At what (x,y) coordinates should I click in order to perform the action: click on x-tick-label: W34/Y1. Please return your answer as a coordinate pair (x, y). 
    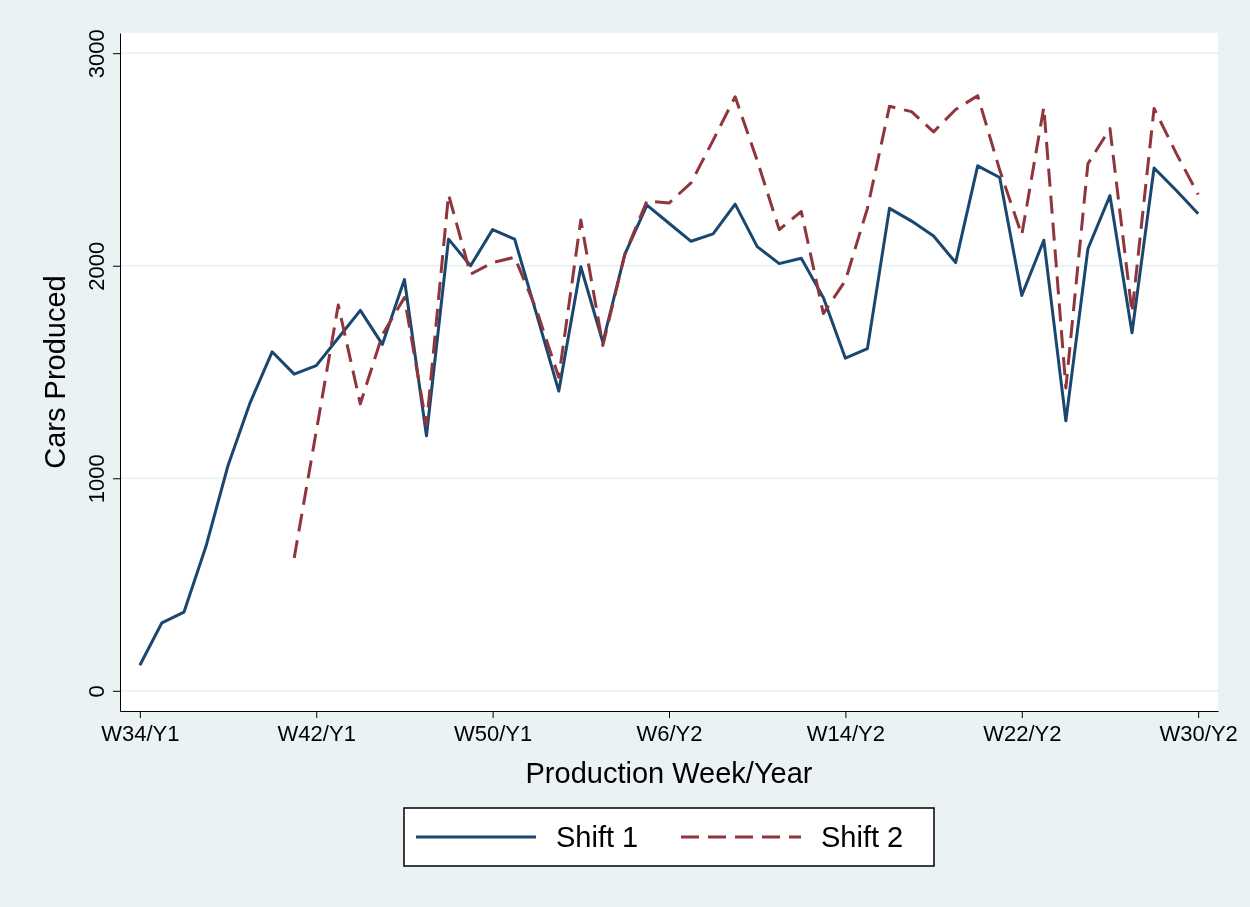
    Looking at the image, I should click on (140, 733).